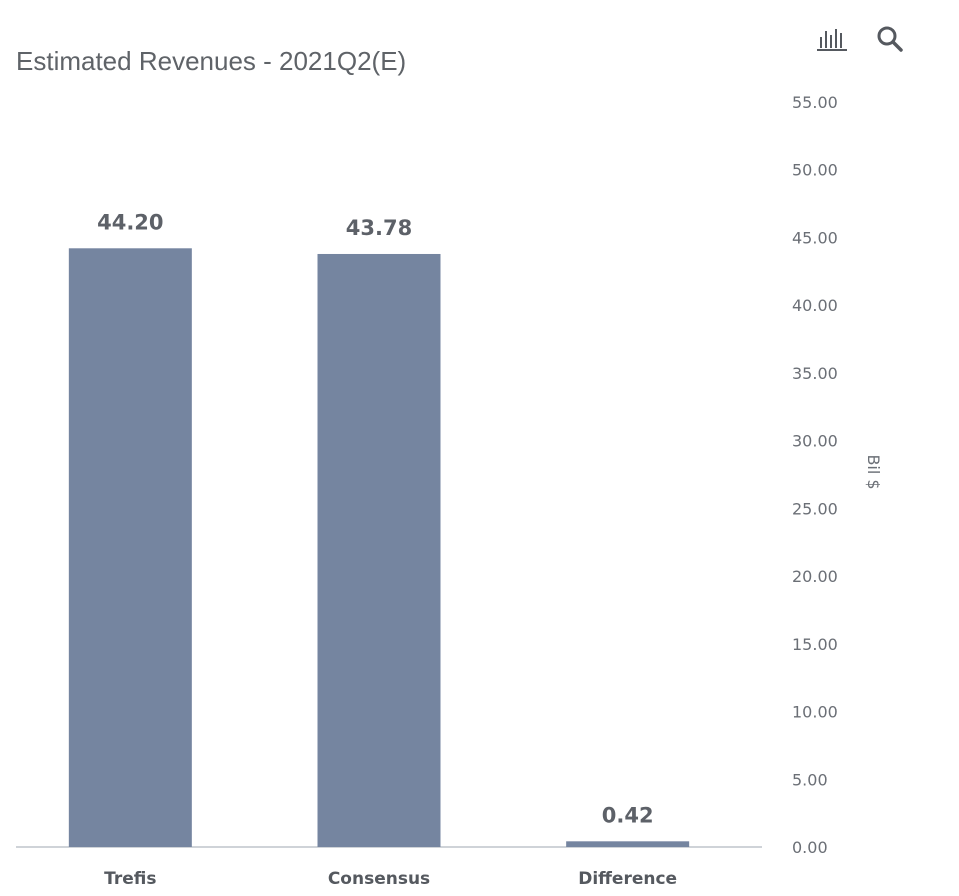  I want to click on chart-type-button, so click(832, 39).